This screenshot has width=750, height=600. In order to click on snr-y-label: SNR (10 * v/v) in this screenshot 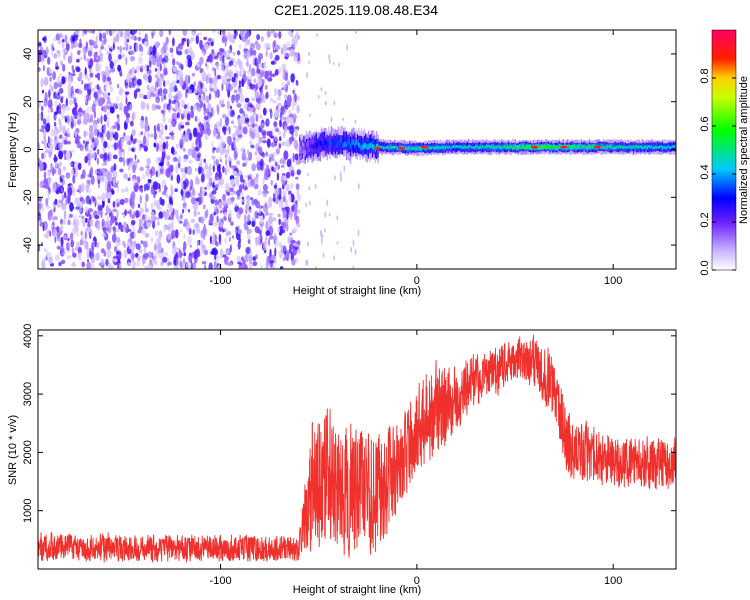, I will do `click(13, 450)`.